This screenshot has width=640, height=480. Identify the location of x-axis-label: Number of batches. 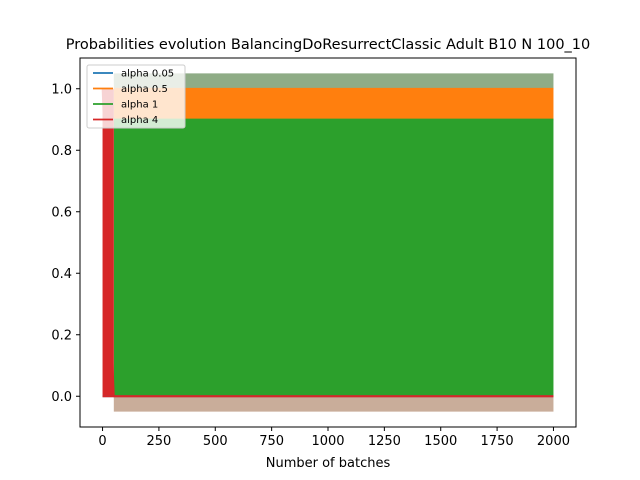
(328, 463).